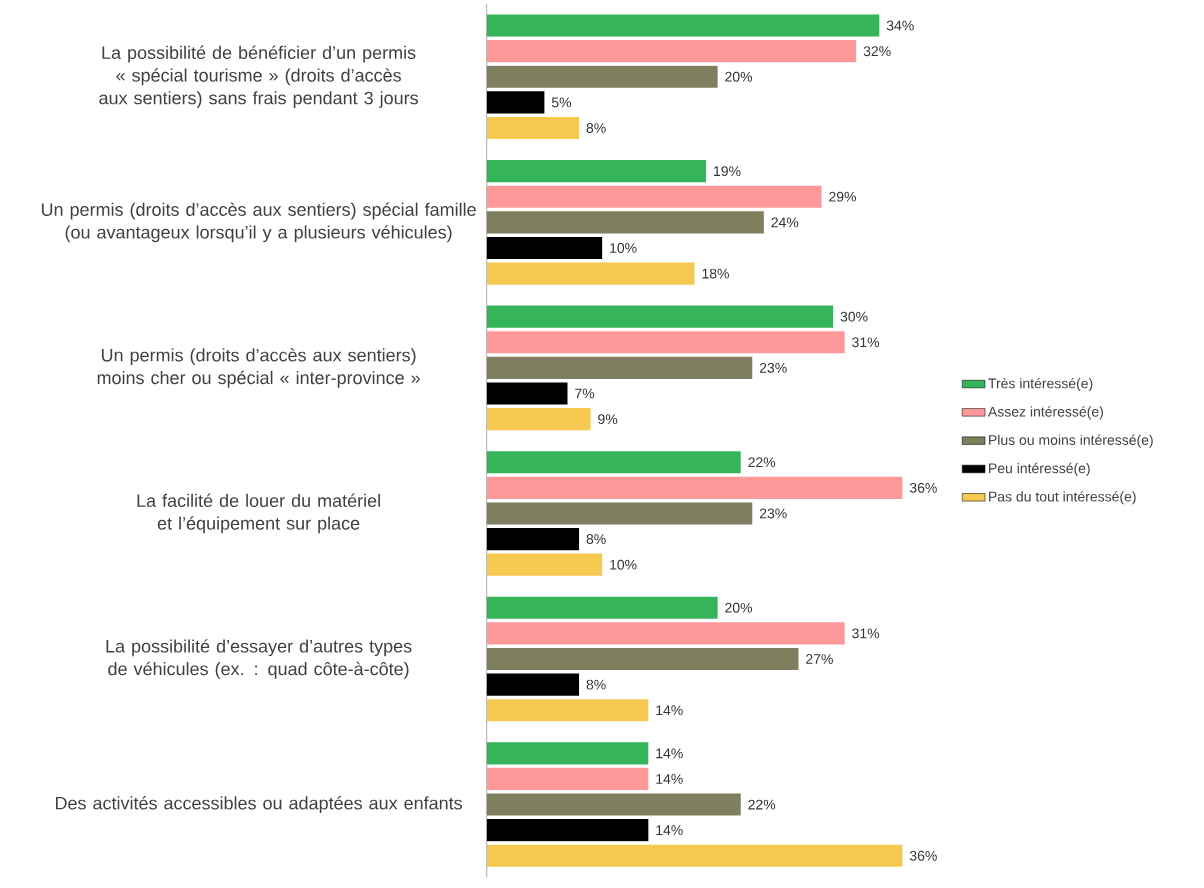 The width and height of the screenshot is (1204, 888). What do you see at coordinates (258, 368) in the screenshot?
I see `y-tick-label: Un permis (droits d’accès aux sentiers) moins cher ou spécial « inter-province »` at bounding box center [258, 368].